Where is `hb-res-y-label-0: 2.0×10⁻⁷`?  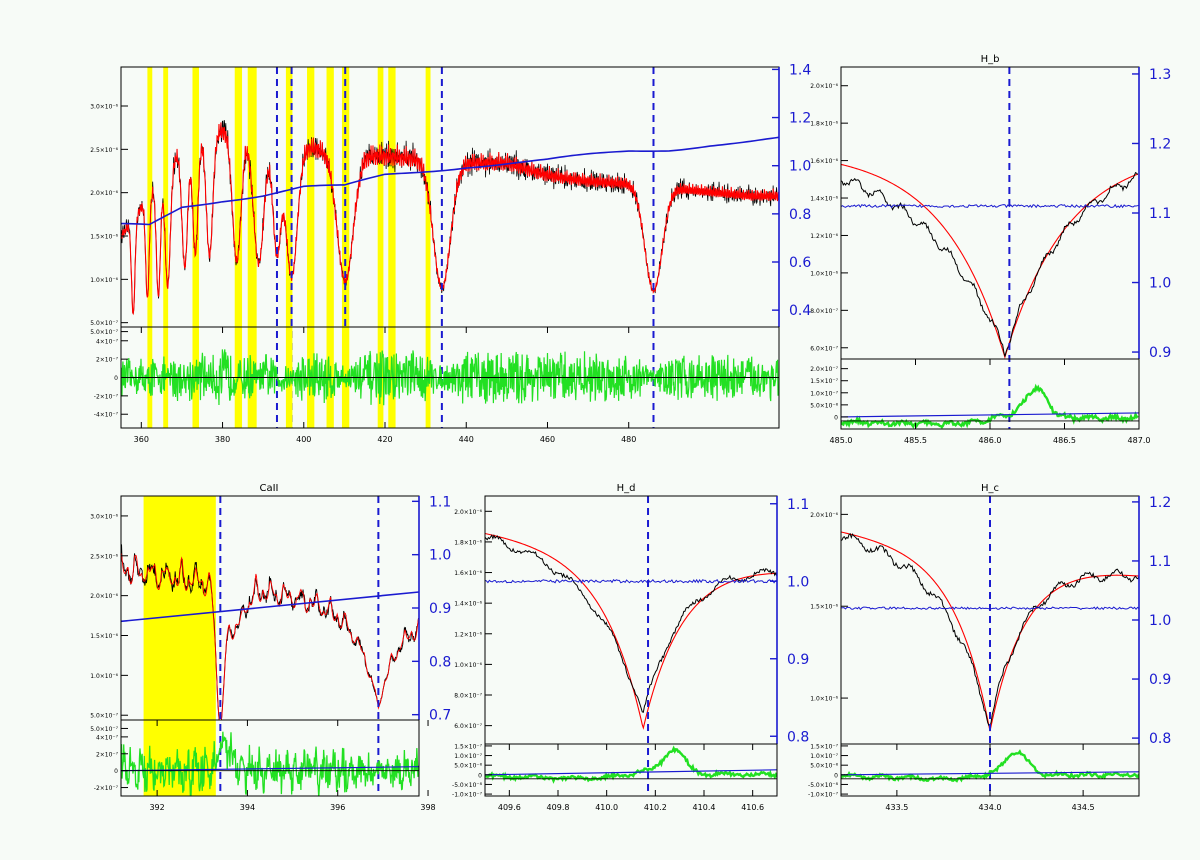
hb-res-y-label-0: 2.0×10⁻⁷ is located at coordinates (824, 369).